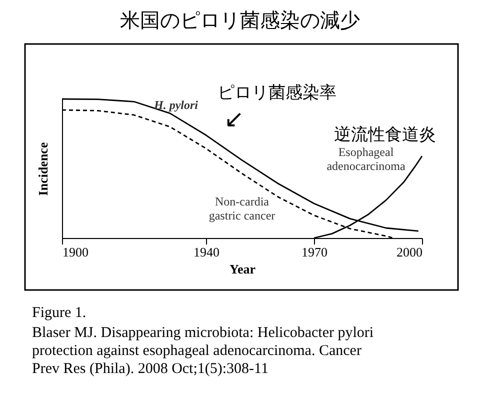 Image resolution: width=480 pixels, height=412 pixels. What do you see at coordinates (176, 105) in the screenshot?
I see `series-label: H. pylori` at bounding box center [176, 105].